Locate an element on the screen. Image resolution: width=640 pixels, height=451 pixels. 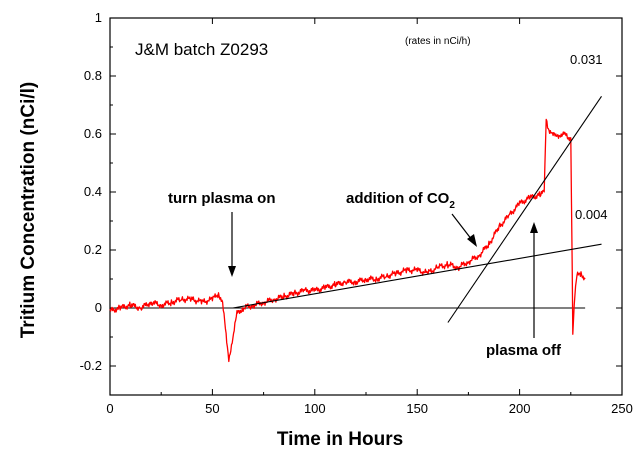
plasma-on-arrowhead is located at coordinates (232, 271).